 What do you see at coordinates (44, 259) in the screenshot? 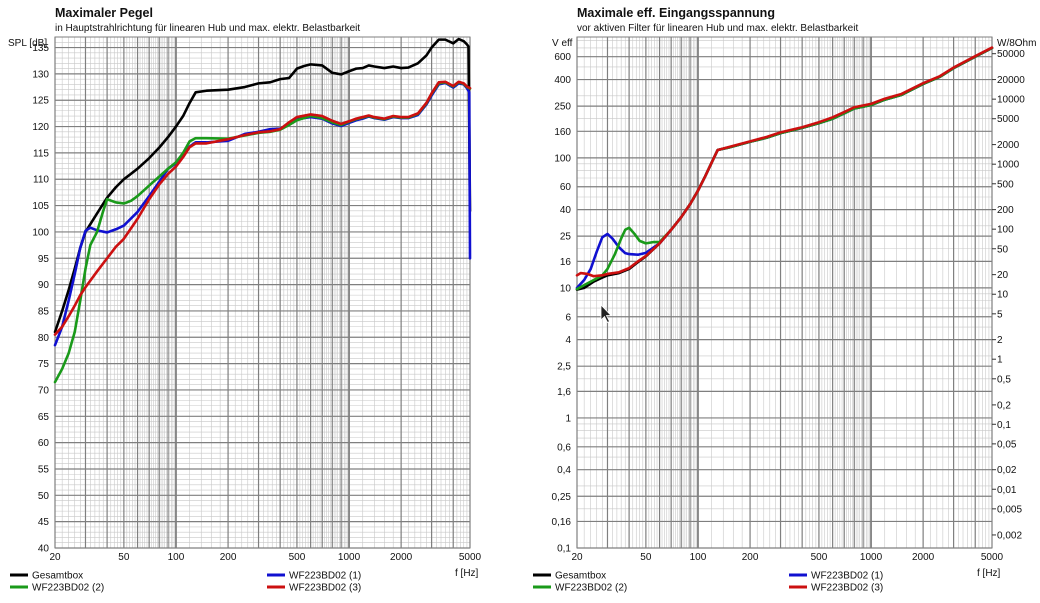
I see `y-tick-label: 95` at bounding box center [44, 259].